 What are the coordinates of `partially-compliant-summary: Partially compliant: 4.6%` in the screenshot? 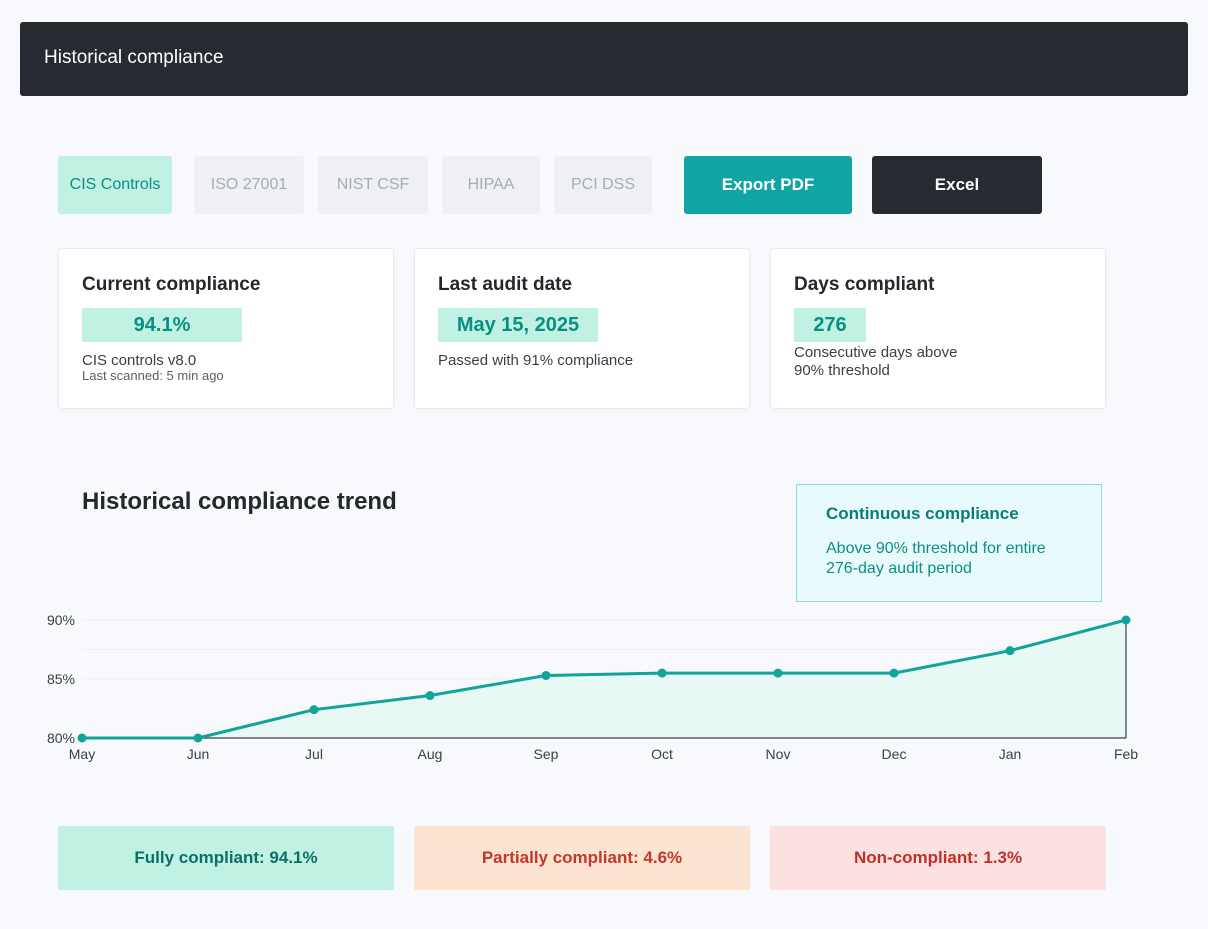 It's located at (582, 858).